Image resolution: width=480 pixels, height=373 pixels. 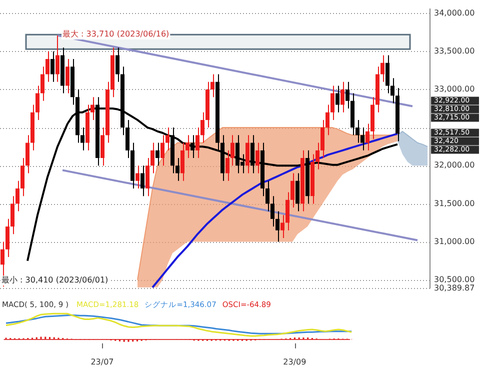 What do you see at coordinates (116, 34) in the screenshot?
I see `annotation: 最大 : 33,710 (2023/06/16)` at bounding box center [116, 34].